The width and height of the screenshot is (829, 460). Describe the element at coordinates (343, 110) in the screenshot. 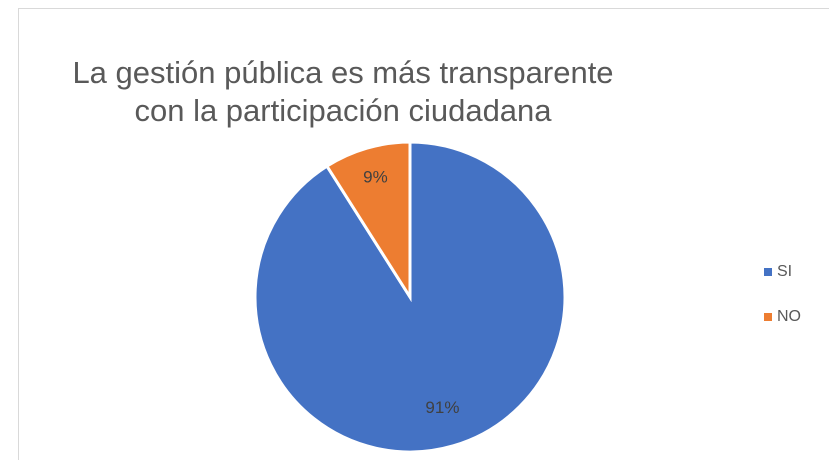

I see `chart-title: con la participación ciudadana` at that location.